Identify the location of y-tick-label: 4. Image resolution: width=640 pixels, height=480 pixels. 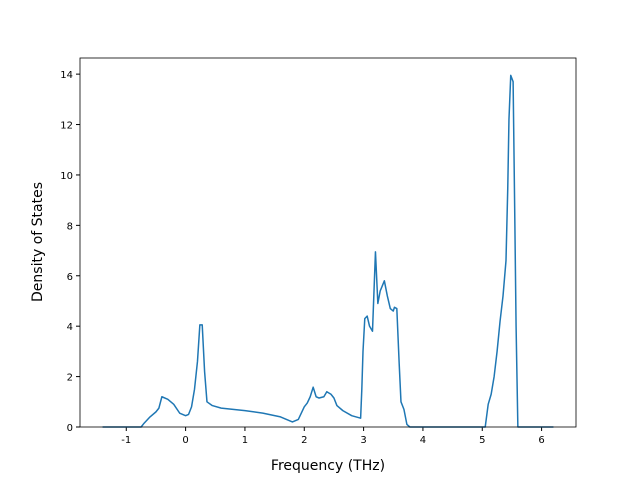
(70, 327).